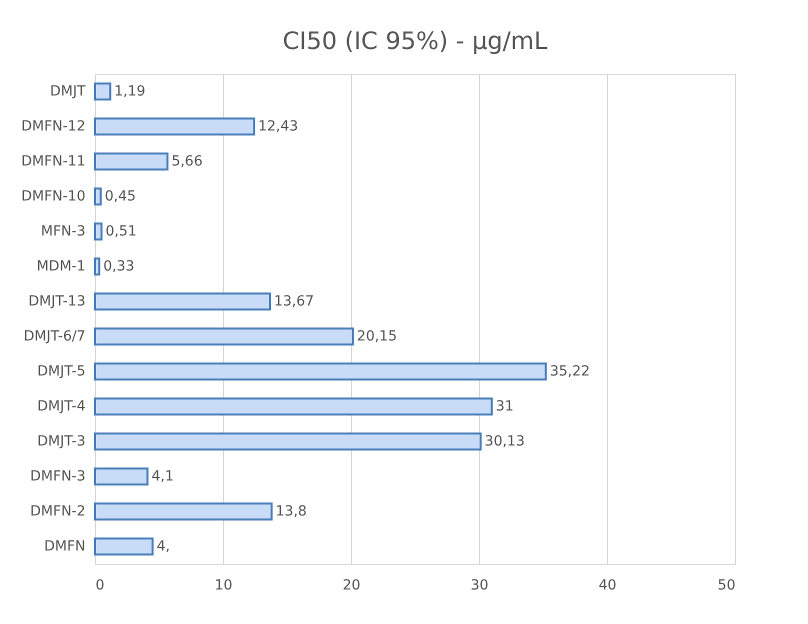 The height and width of the screenshot is (624, 808). What do you see at coordinates (53, 126) in the screenshot?
I see `y-tick-label: DMFN-12` at bounding box center [53, 126].